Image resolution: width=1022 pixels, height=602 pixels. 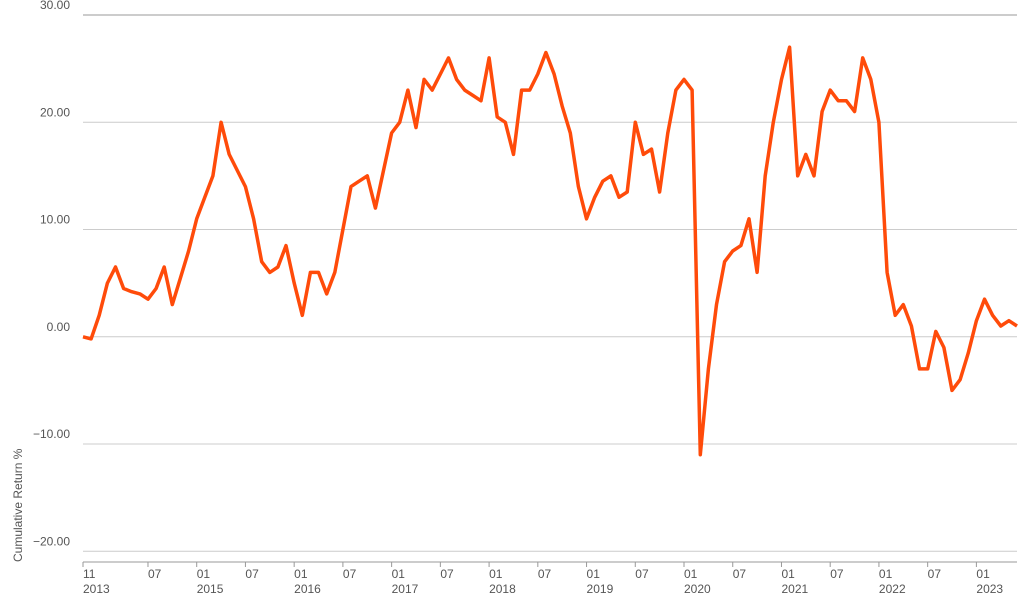 I want to click on x-tick-year: 2018, so click(x=502, y=589).